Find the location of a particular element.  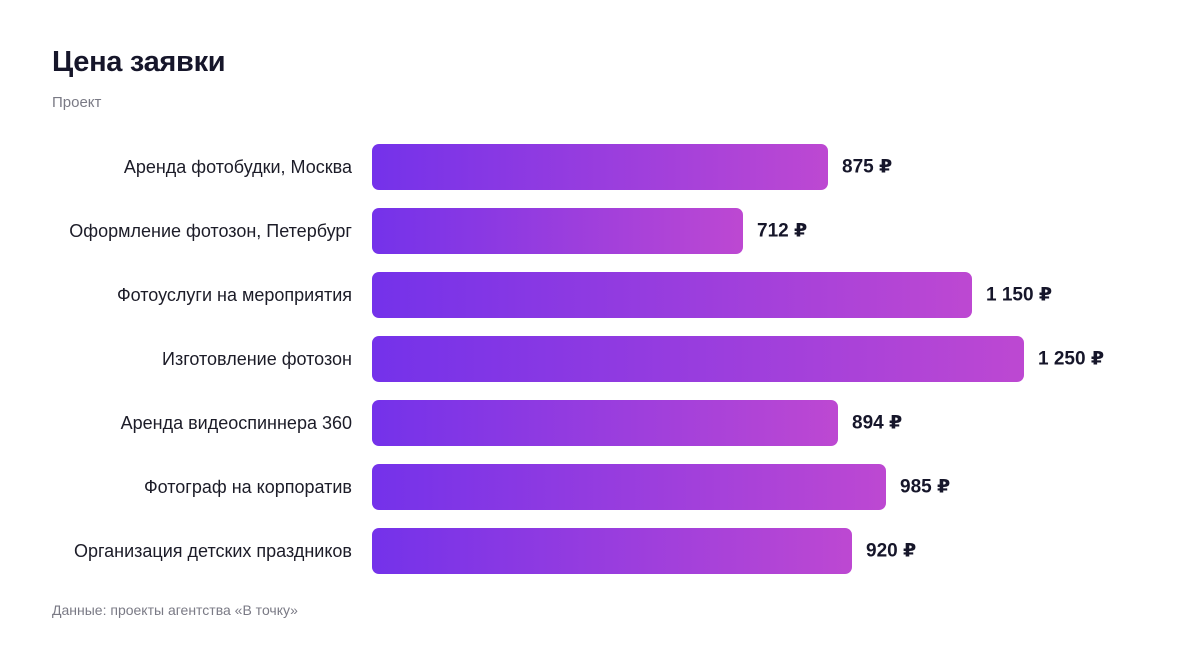

chart-title: Цена заявки is located at coordinates (139, 62).